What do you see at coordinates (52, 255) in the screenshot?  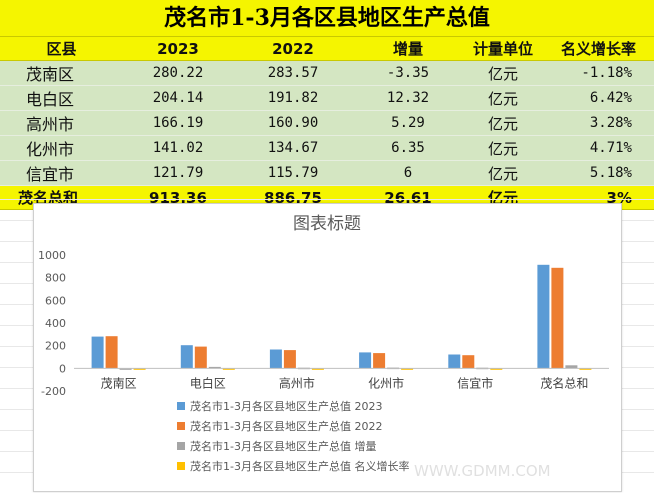 I see `y-tick-label: 1000` at bounding box center [52, 255].